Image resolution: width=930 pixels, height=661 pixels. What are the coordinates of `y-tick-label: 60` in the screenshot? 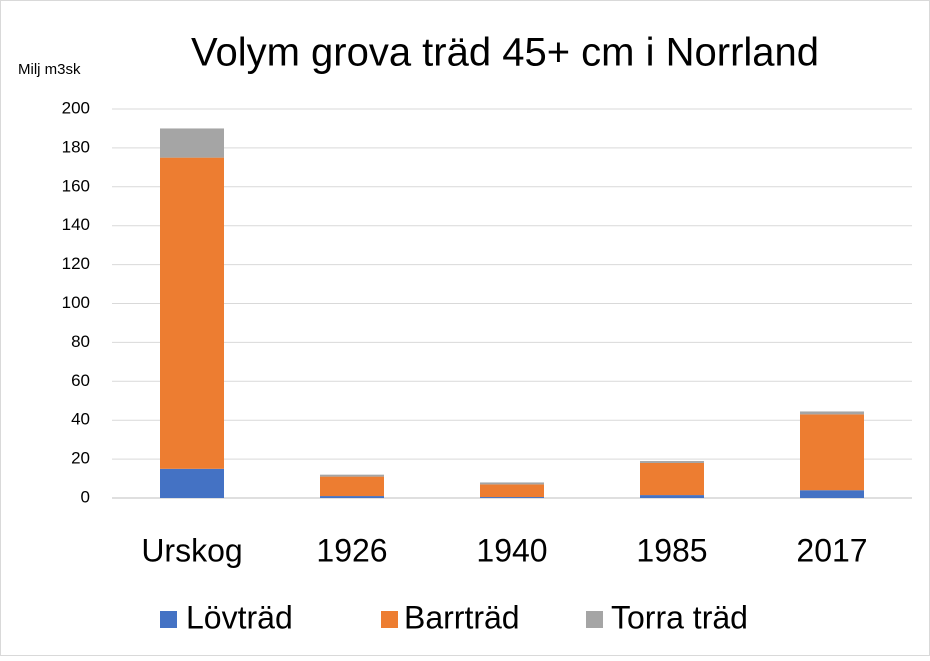 It's located at (80, 380).